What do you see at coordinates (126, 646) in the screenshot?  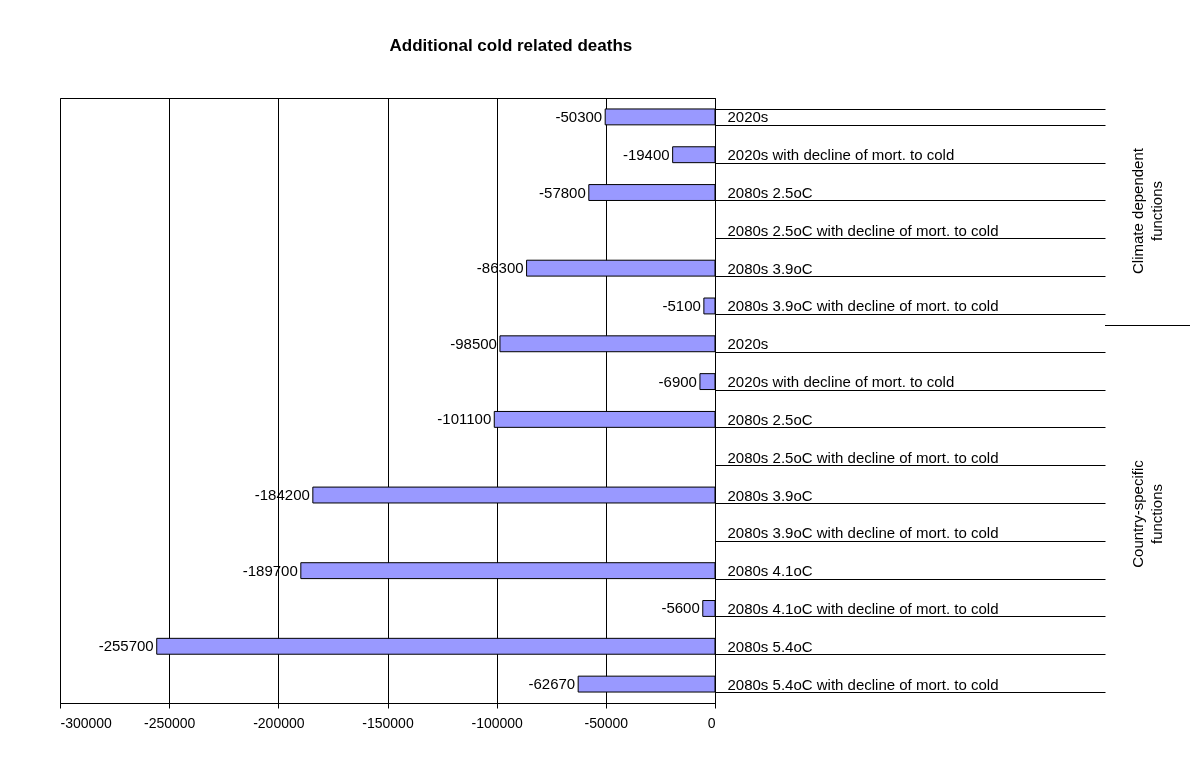 I see `data-label: -255700` at bounding box center [126, 646].